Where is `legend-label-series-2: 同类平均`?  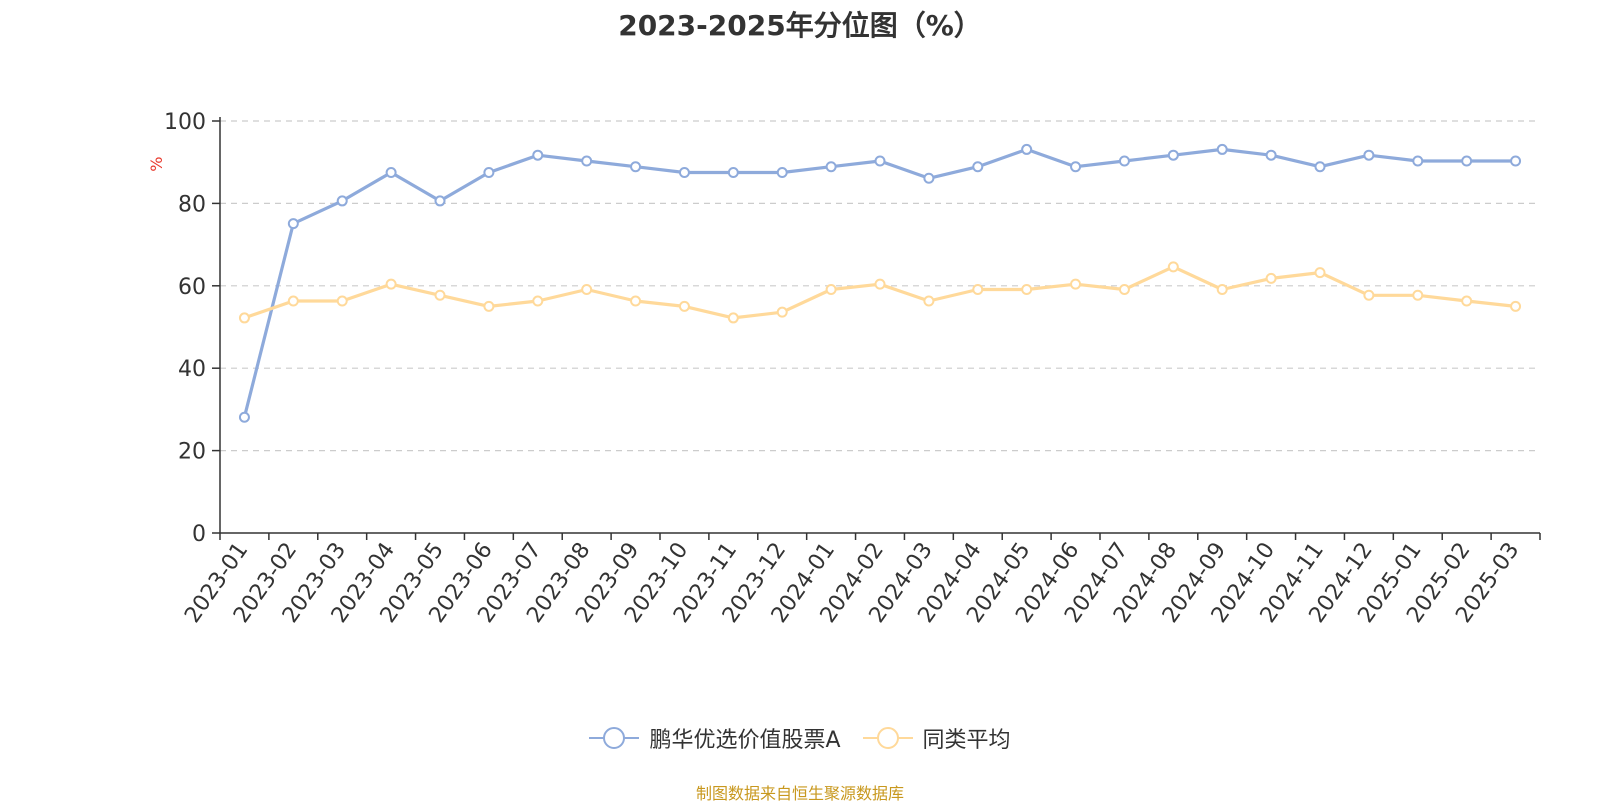 legend-label-series-2: 同类平均 is located at coordinates (966, 740).